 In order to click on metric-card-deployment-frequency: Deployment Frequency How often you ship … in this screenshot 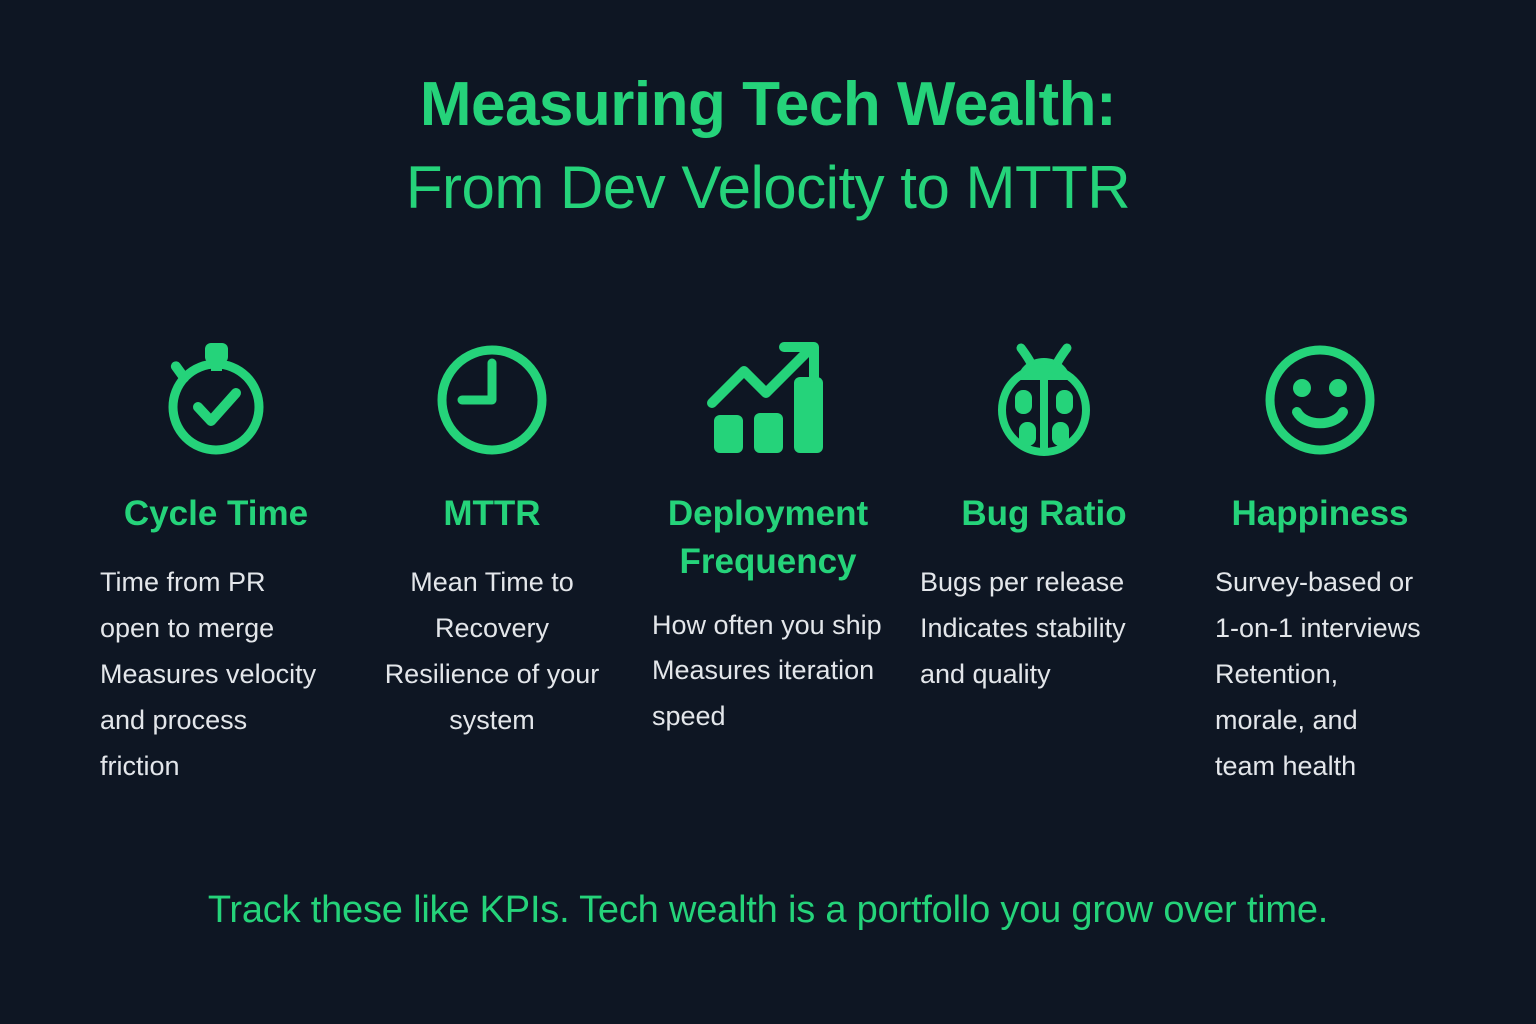, I will do `click(768, 533)`.